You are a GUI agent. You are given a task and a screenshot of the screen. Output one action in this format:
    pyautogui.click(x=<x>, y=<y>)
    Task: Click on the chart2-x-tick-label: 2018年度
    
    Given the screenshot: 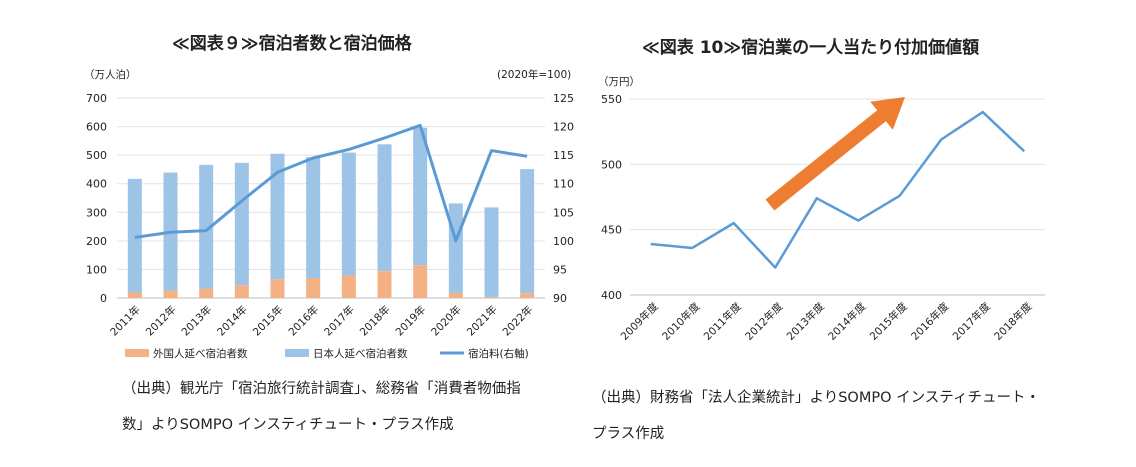 What is the action you would take?
    pyautogui.click(x=1012, y=321)
    